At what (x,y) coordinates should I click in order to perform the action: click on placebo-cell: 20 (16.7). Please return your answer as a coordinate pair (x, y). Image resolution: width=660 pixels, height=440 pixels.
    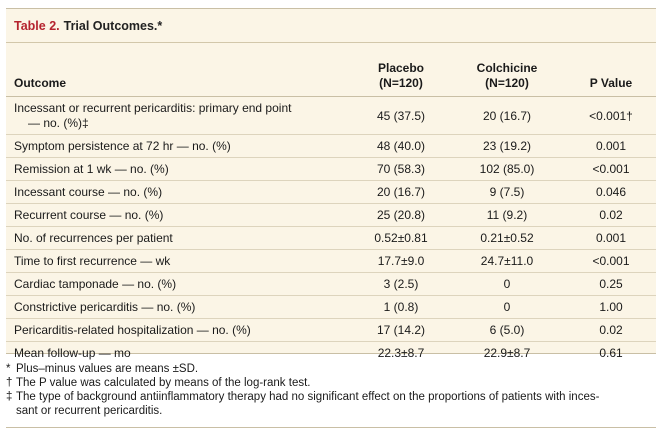
    Looking at the image, I should click on (401, 192).